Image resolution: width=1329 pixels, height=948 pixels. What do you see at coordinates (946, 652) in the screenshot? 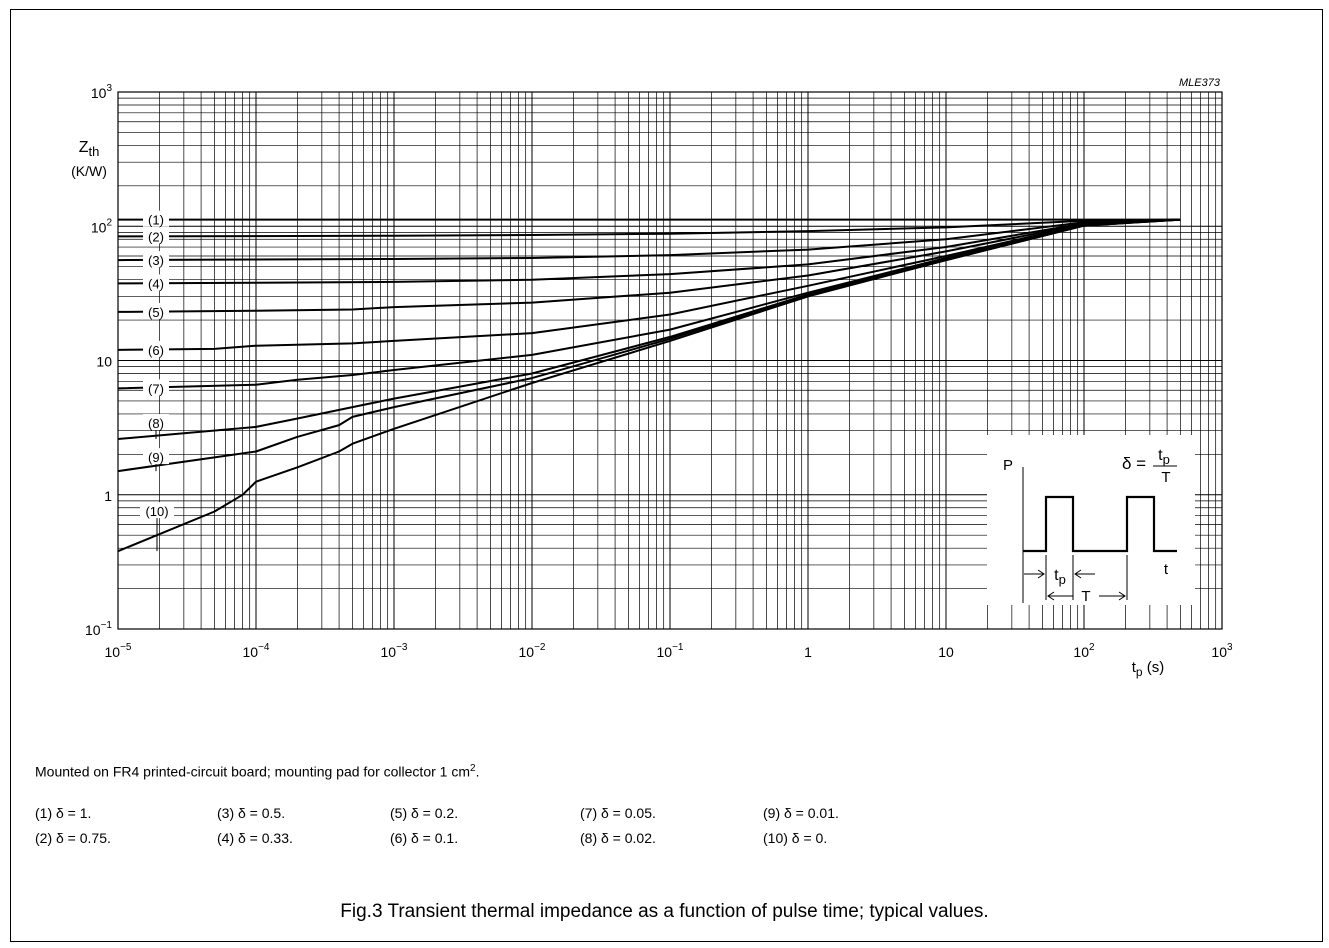
I see `x-tick-label-6: 10` at bounding box center [946, 652].